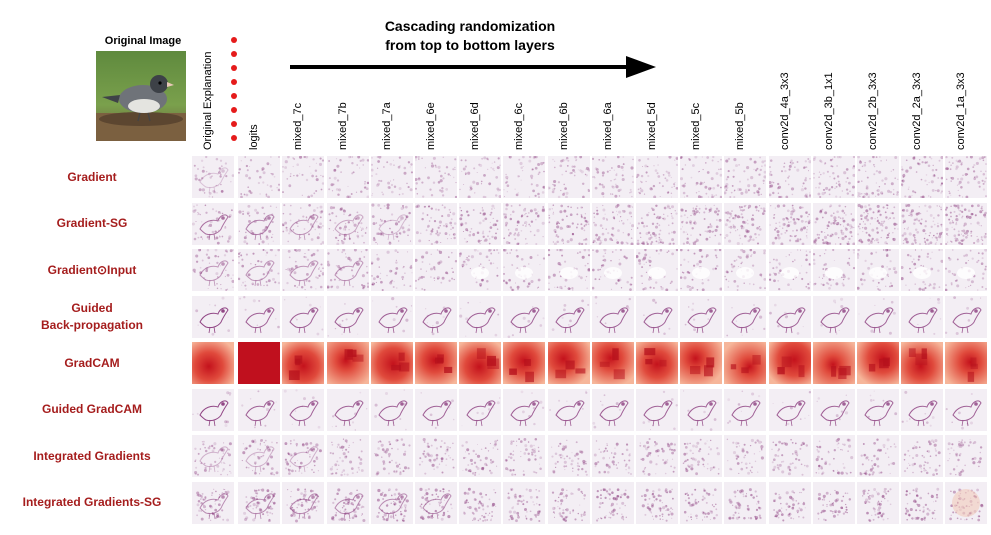 Image resolution: width=991 pixels, height=535 pixels. Describe the element at coordinates (92, 317) in the screenshot. I see `row-label-guided-back-propagation: Guided Back-propagation` at that location.